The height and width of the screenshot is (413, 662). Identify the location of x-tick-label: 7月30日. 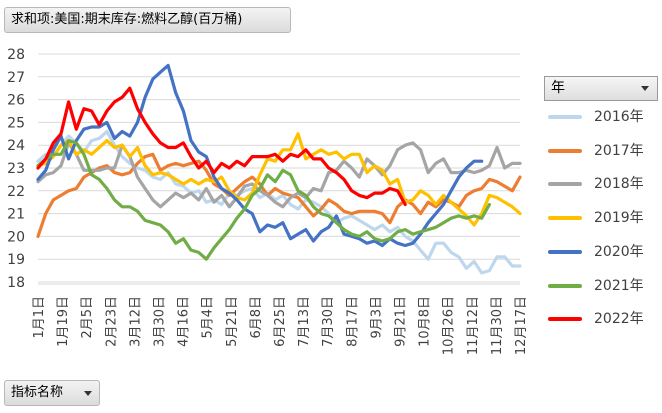
(328, 321).